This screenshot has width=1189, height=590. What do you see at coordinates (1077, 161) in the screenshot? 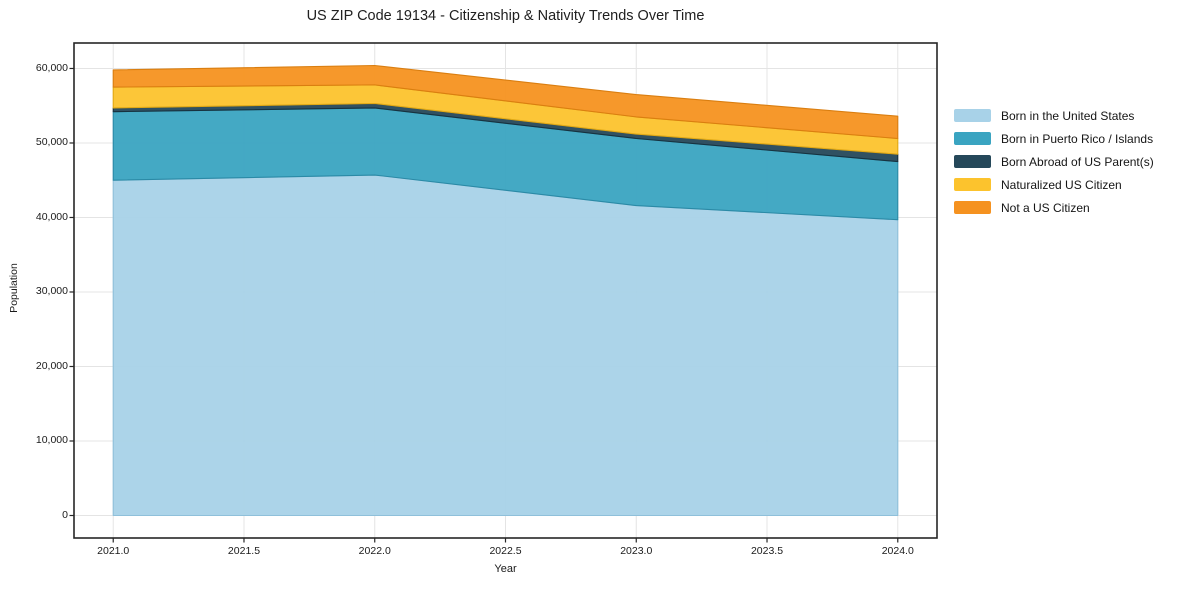
I see `legend-label: Born Abroad of US Parent(s)` at bounding box center [1077, 161].